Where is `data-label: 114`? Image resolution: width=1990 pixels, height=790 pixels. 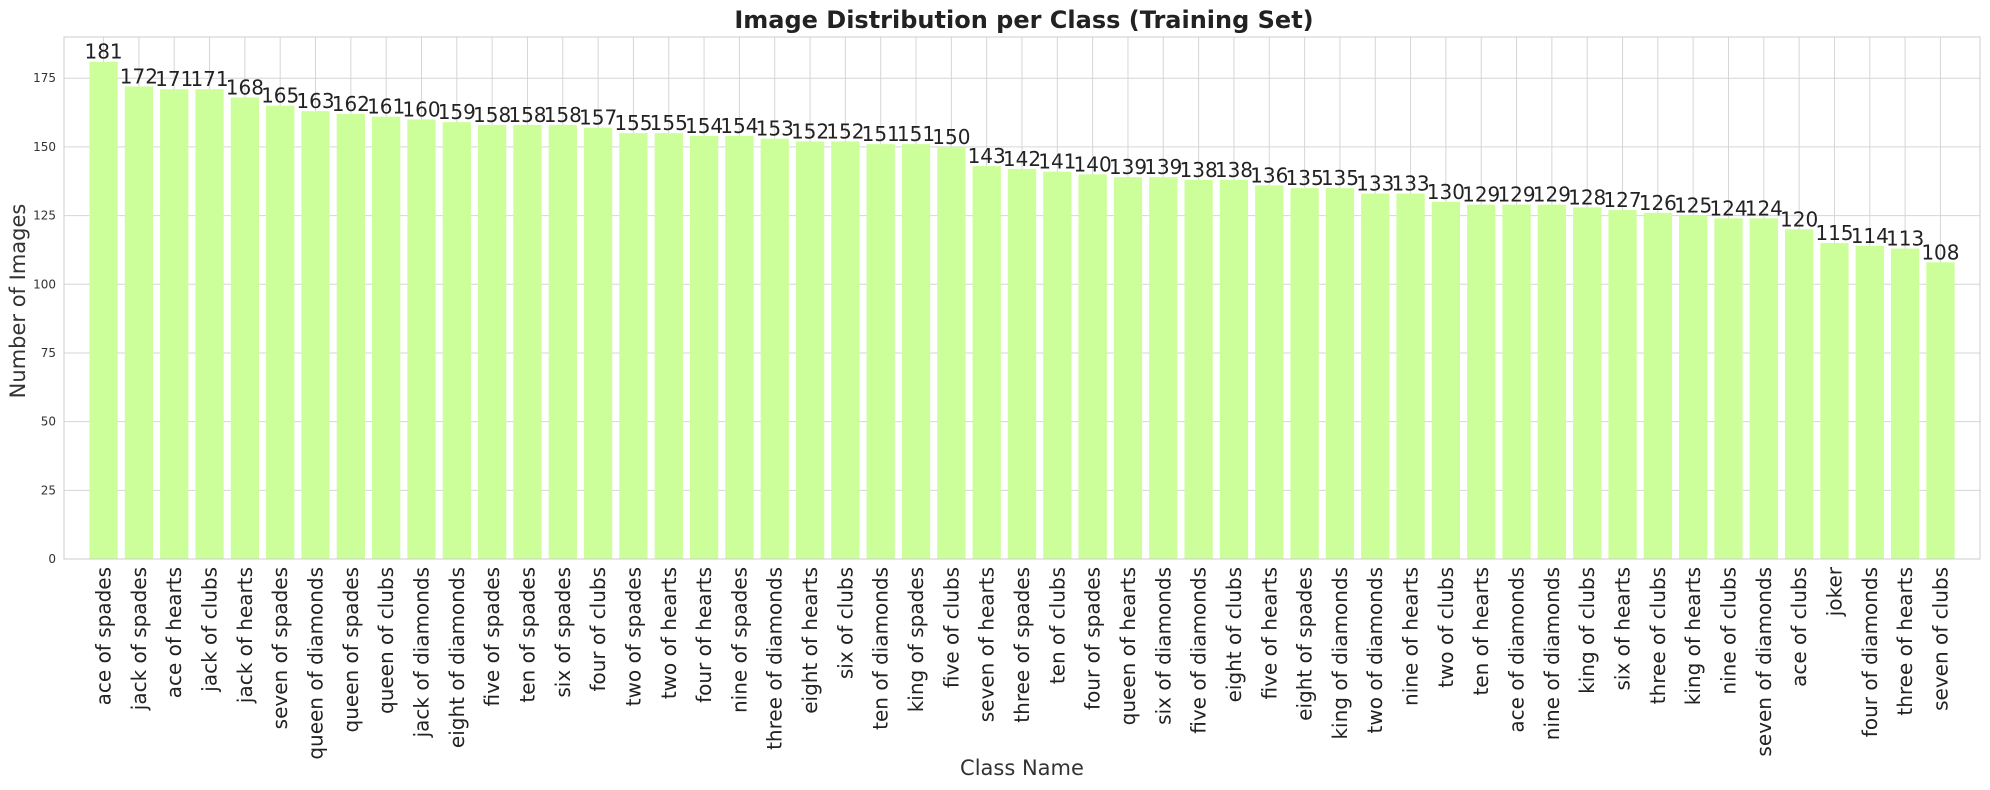
data-label: 114 is located at coordinates (1870, 236).